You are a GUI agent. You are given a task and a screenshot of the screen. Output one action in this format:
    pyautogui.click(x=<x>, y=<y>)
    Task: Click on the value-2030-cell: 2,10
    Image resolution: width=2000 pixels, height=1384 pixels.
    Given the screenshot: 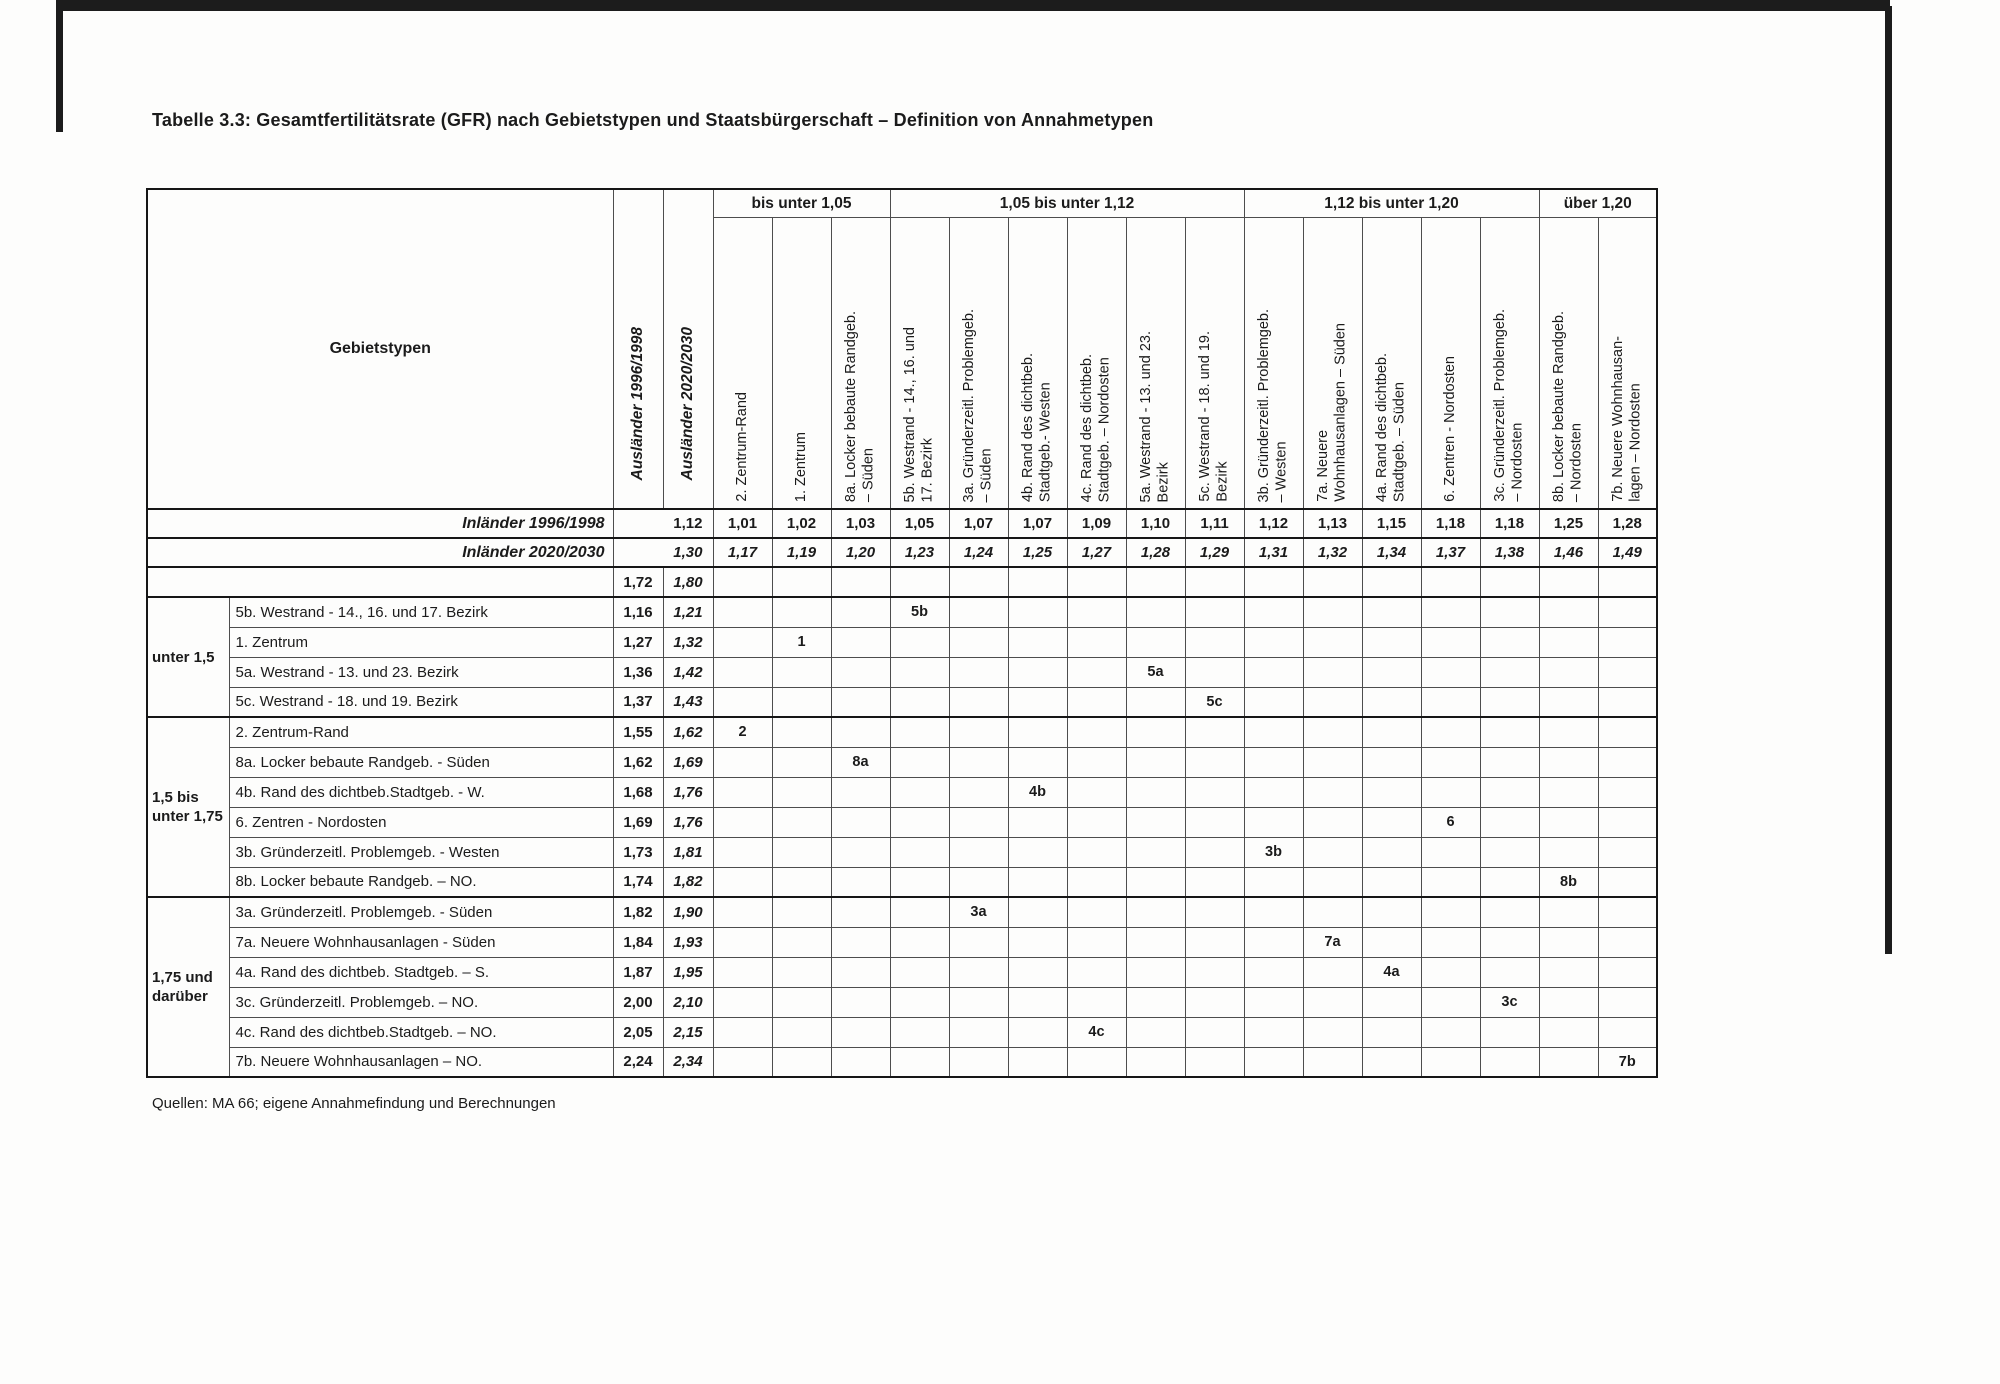 What is the action you would take?
    pyautogui.click(x=688, y=1002)
    